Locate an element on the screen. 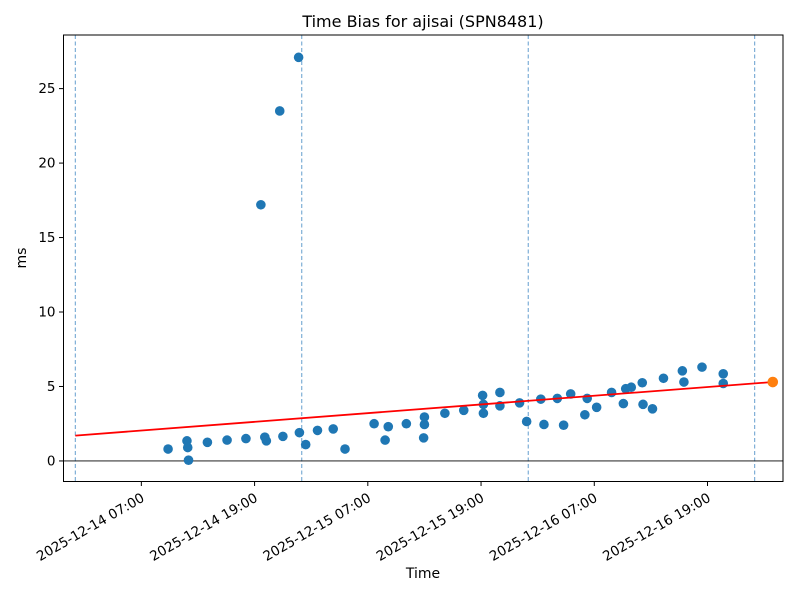 The height and width of the screenshot is (600, 800). y-axis-label: ms is located at coordinates (22, 258).